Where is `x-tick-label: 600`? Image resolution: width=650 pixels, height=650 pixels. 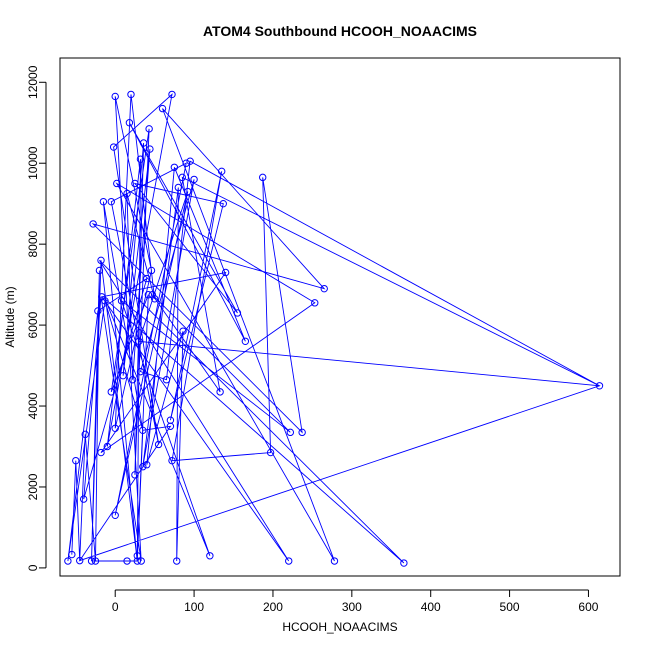
x-tick-label: 600 is located at coordinates (588, 607).